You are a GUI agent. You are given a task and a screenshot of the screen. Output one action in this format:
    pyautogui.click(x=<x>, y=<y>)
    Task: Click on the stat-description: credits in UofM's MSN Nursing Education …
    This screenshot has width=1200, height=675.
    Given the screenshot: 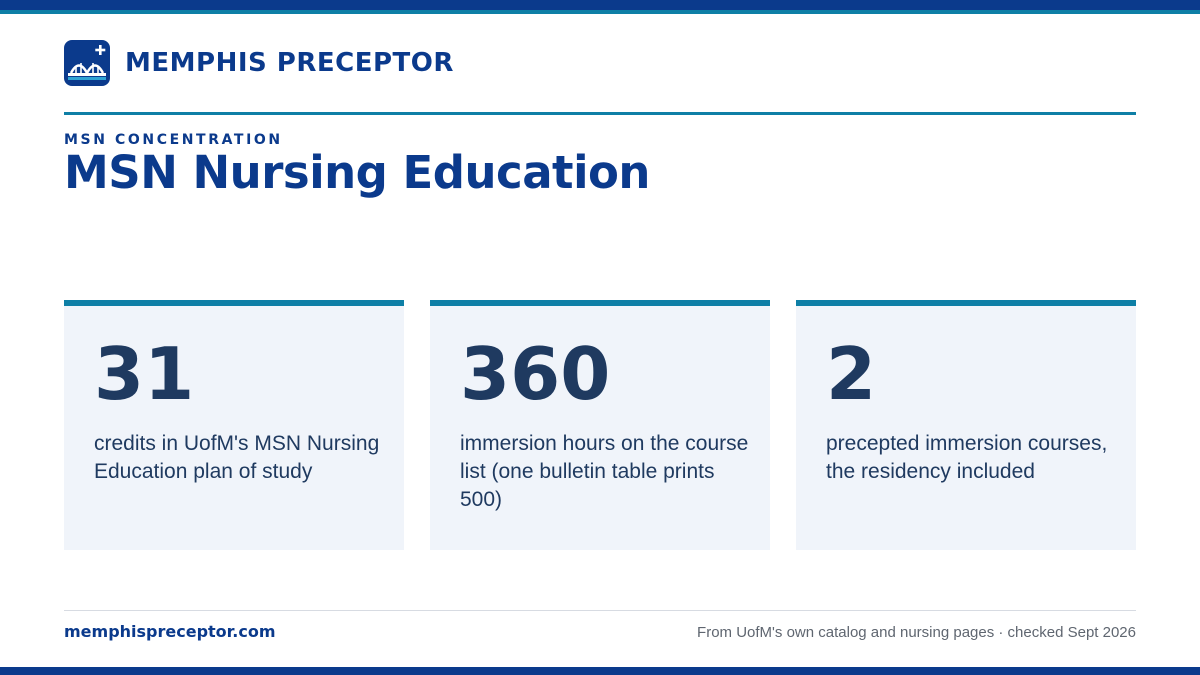 What is the action you would take?
    pyautogui.click(x=237, y=457)
    